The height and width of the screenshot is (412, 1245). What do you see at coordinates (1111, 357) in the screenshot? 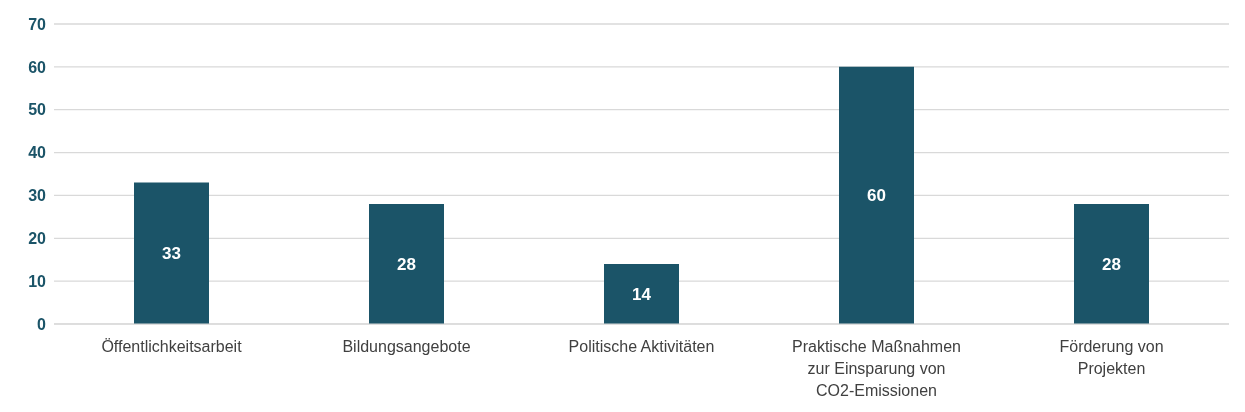
I see `x-tick-label: Förderung von Projekten` at bounding box center [1111, 357].